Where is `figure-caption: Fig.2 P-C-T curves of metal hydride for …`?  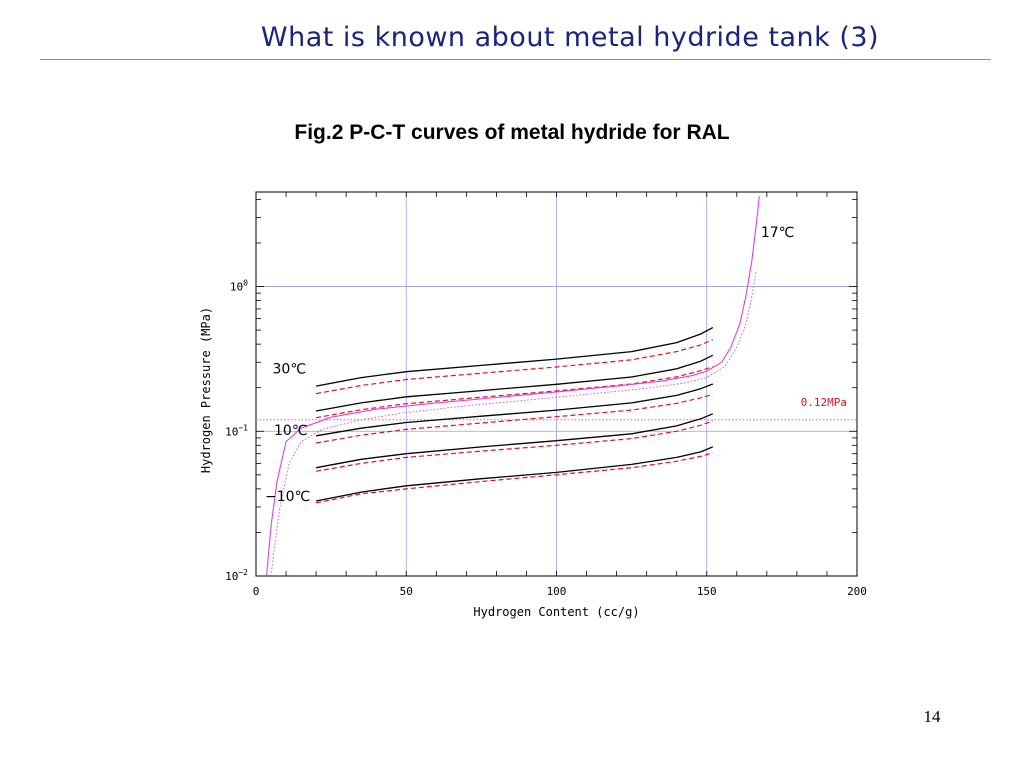 figure-caption: Fig.2 P-C-T curves of metal hydride for … is located at coordinates (512, 132).